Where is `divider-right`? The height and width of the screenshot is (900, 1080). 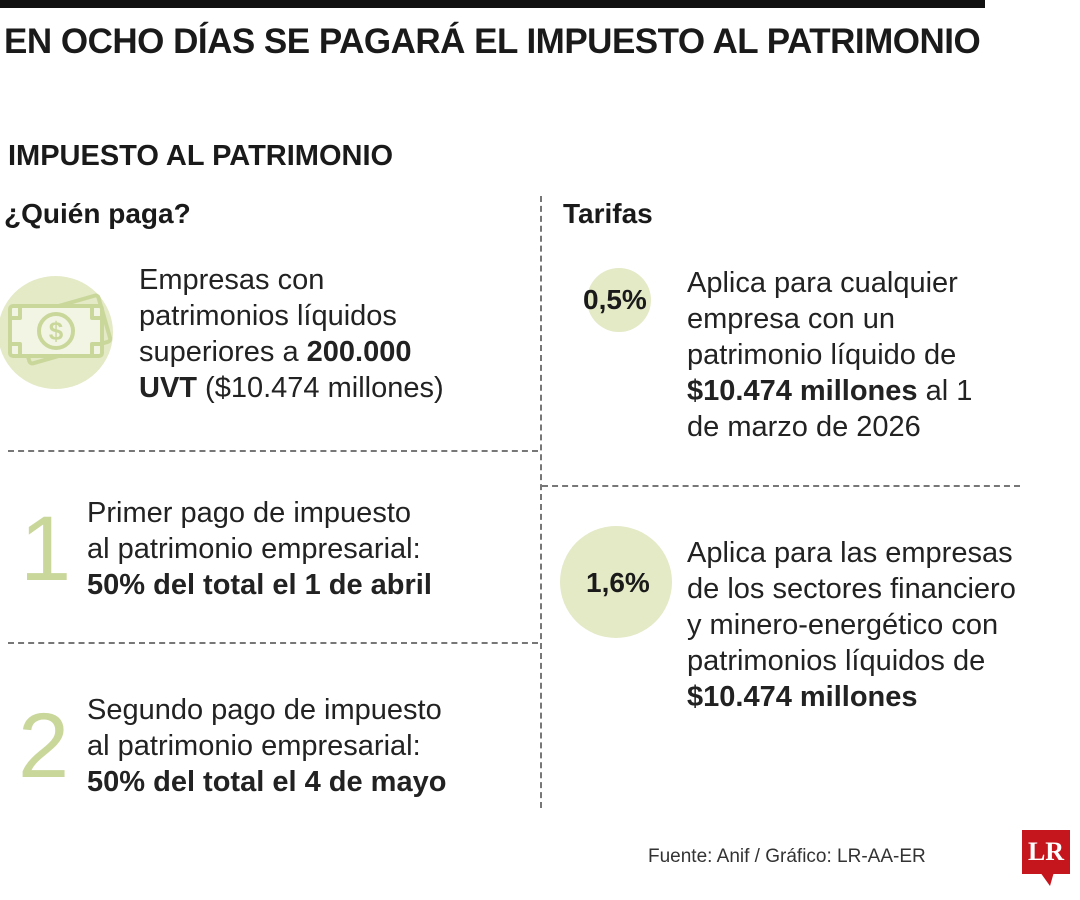
divider-right is located at coordinates (781, 486).